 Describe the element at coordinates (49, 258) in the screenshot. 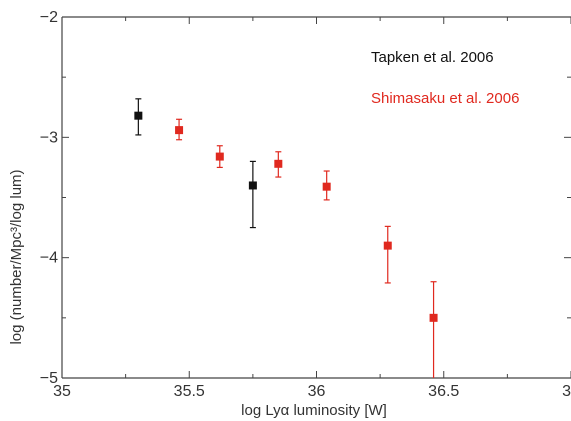

I see `y-tick-label: −4` at that location.